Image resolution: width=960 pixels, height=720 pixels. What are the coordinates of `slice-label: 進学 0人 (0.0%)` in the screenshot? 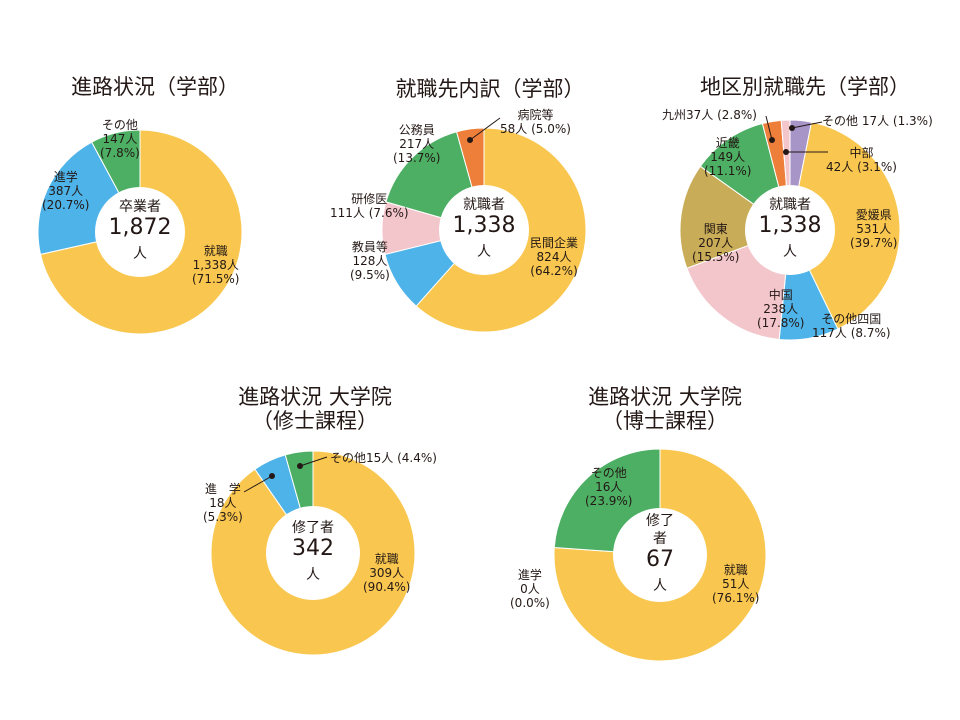 It's located at (530, 589).